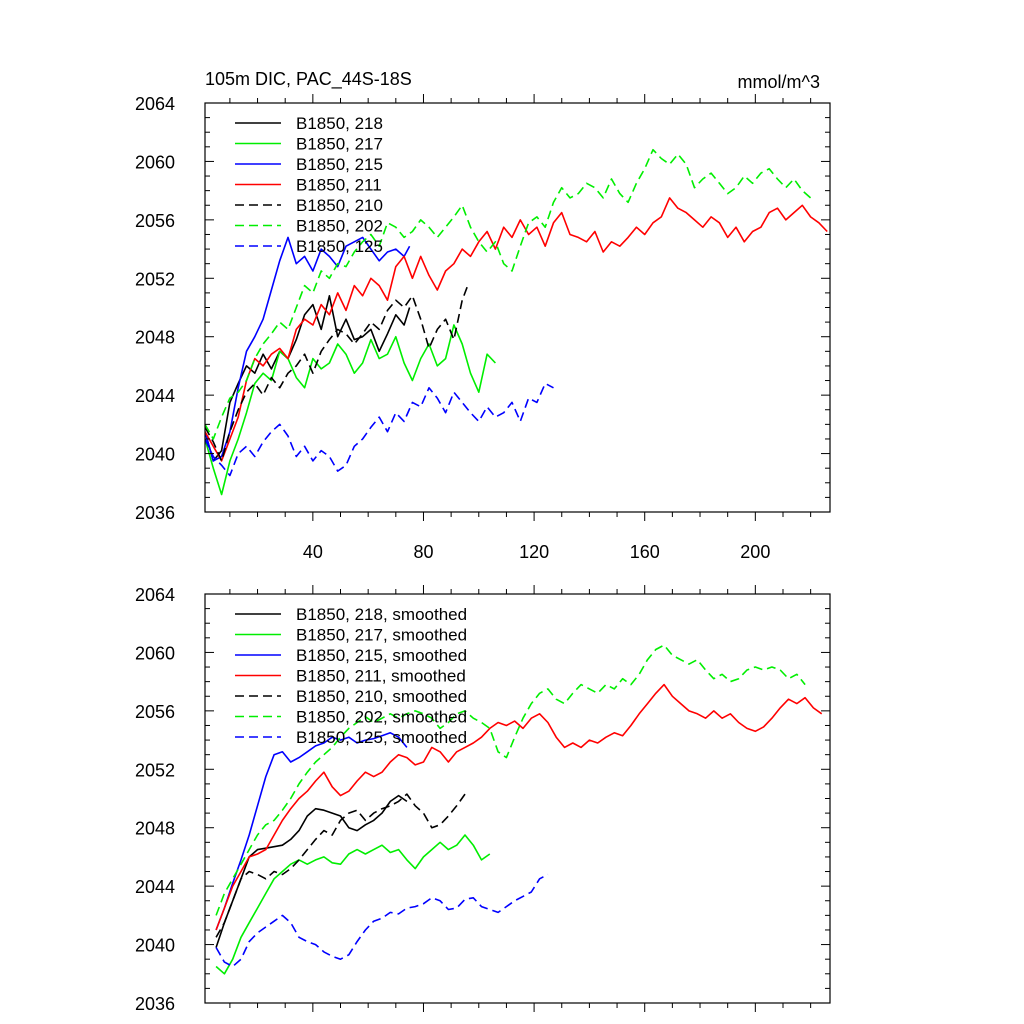  I want to click on x-tick-label: 160, so click(645, 552).